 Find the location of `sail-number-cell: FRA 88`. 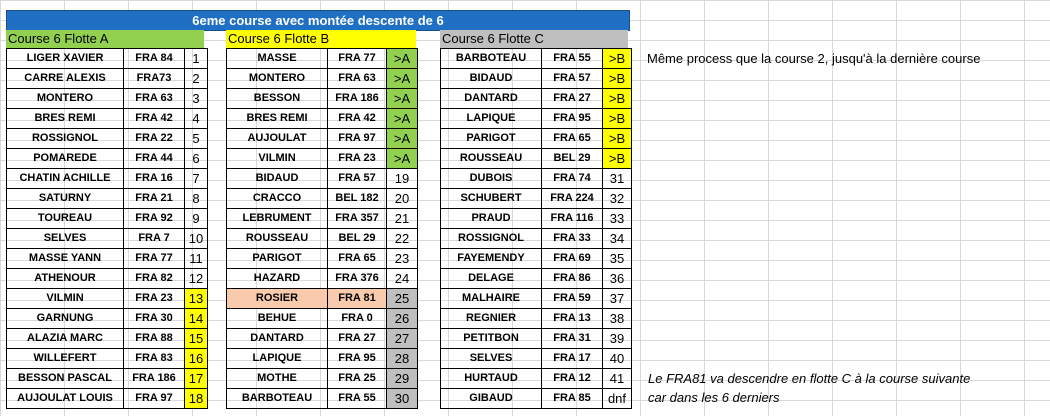

sail-number-cell: FRA 88 is located at coordinates (154, 338).